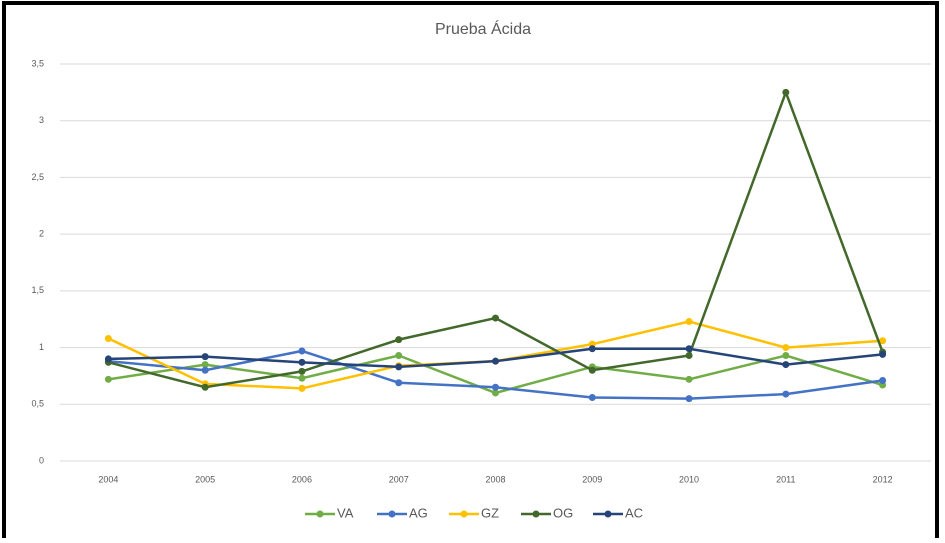  Describe the element at coordinates (37, 177) in the screenshot. I see `y-tick-label: 2,5` at that location.